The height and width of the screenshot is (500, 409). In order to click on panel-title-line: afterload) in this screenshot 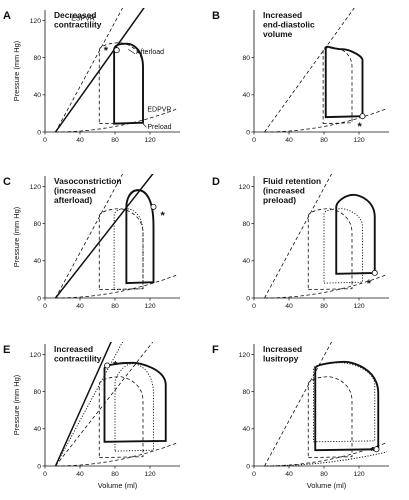, I will do `click(73, 200)`.